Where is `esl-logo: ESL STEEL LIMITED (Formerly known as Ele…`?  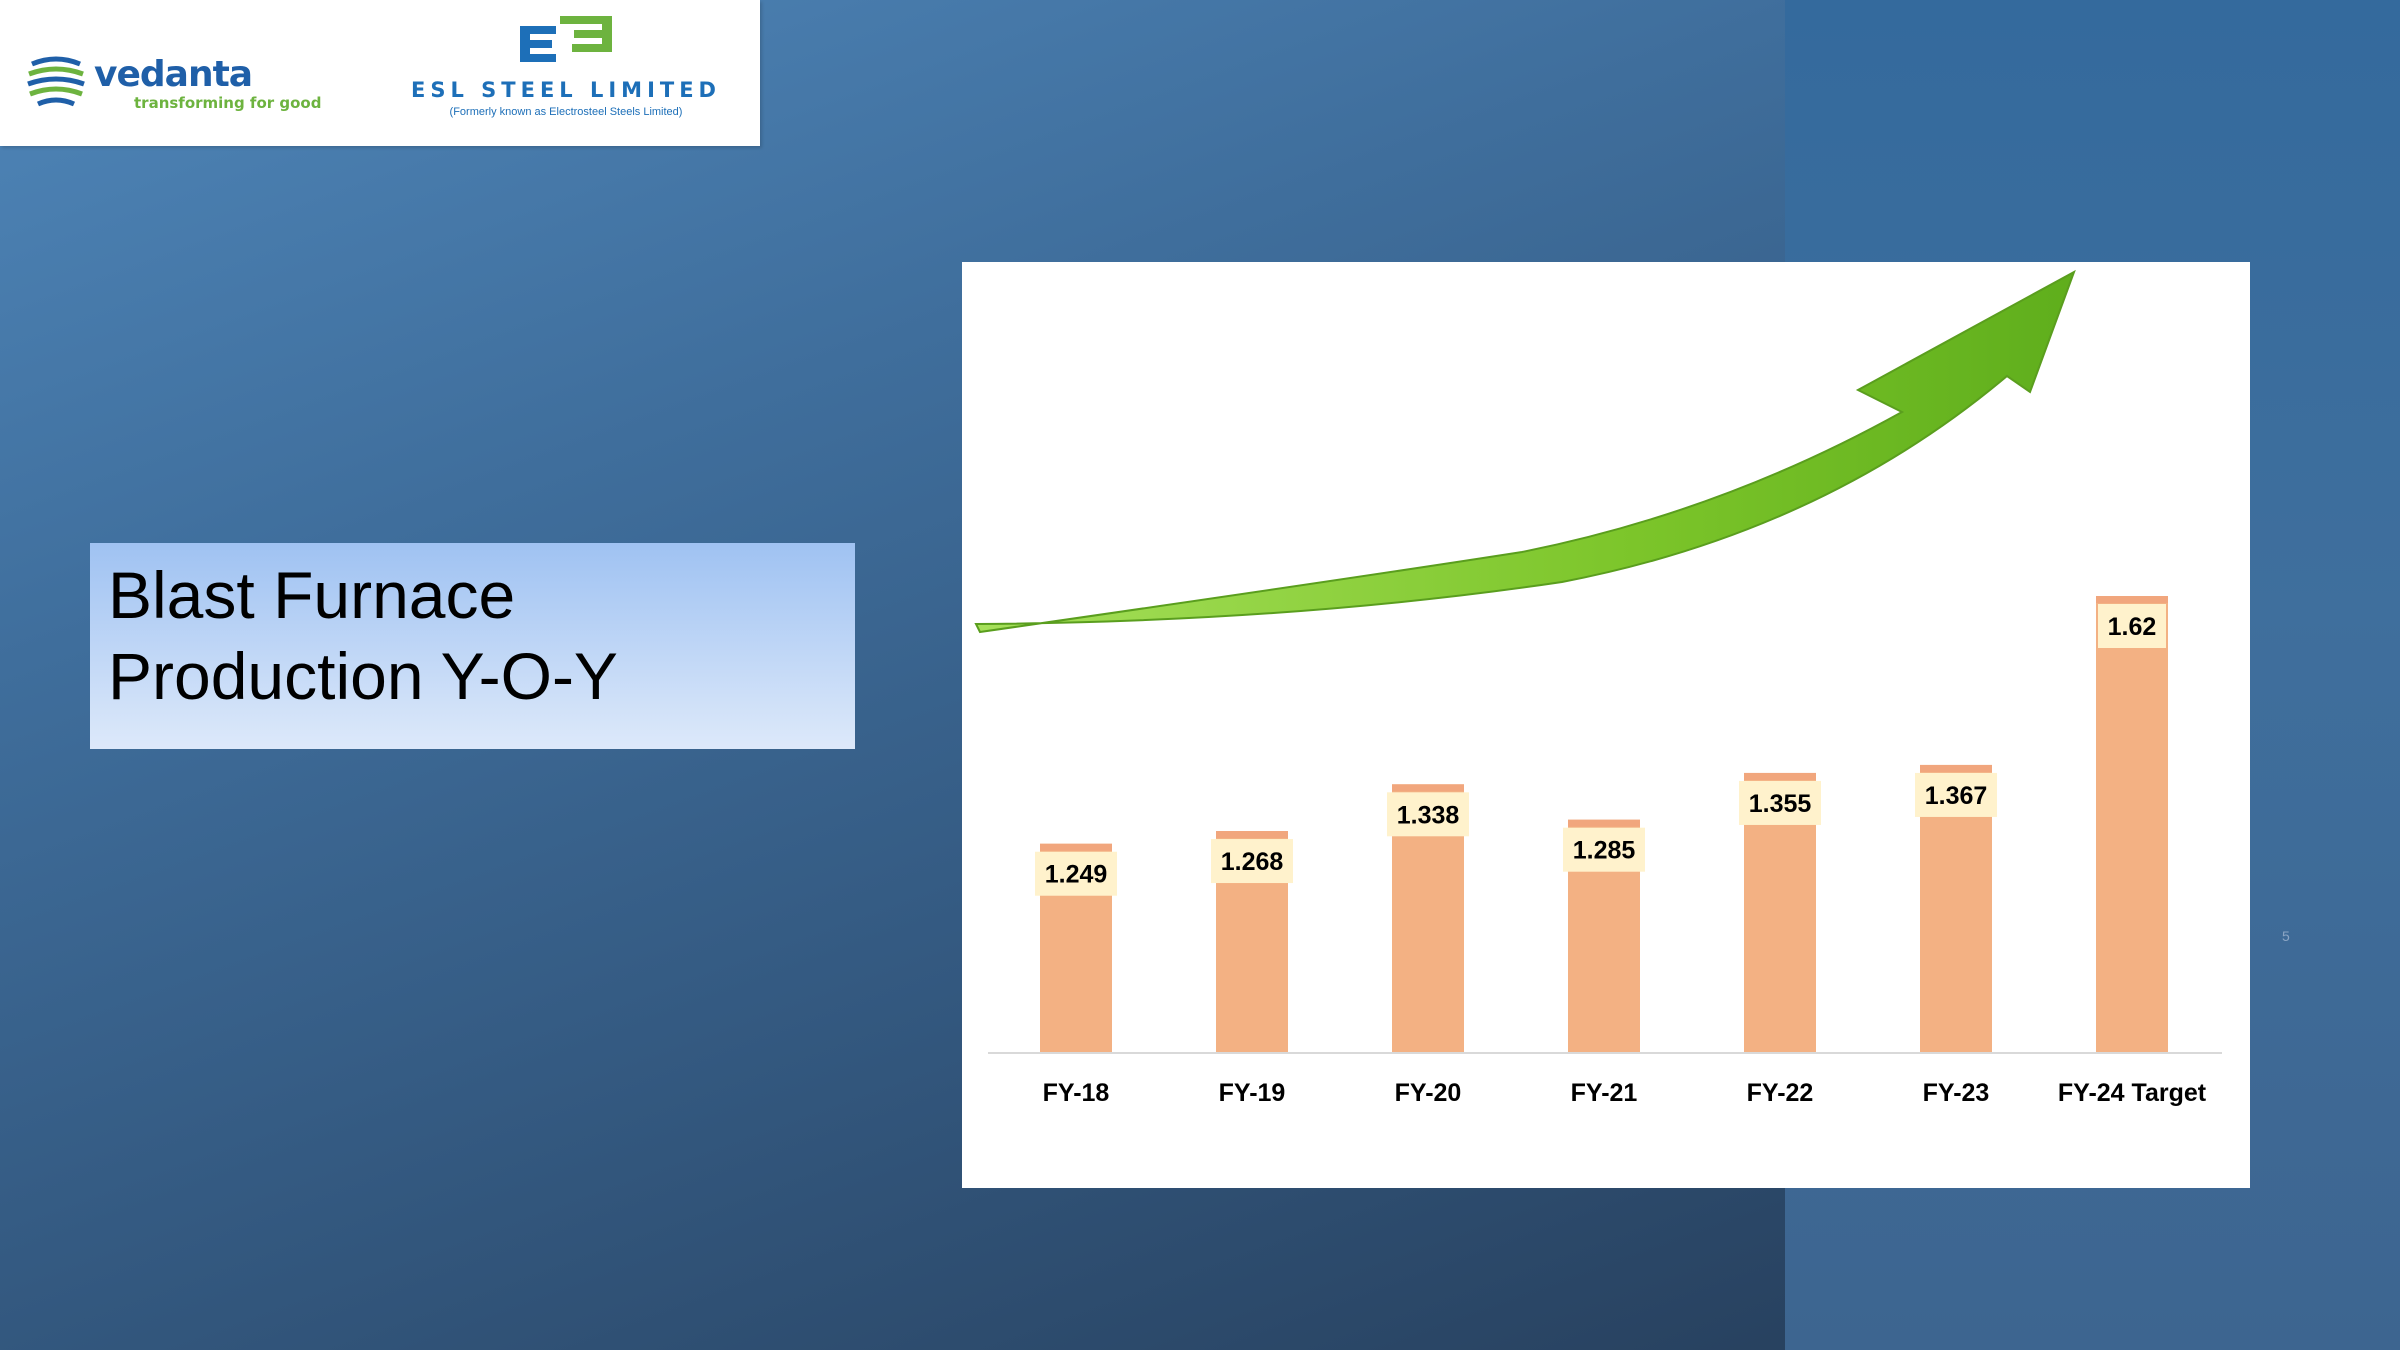 esl-logo: ESL STEEL LIMITED (Formerly known as Ele… is located at coordinates (566, 70).